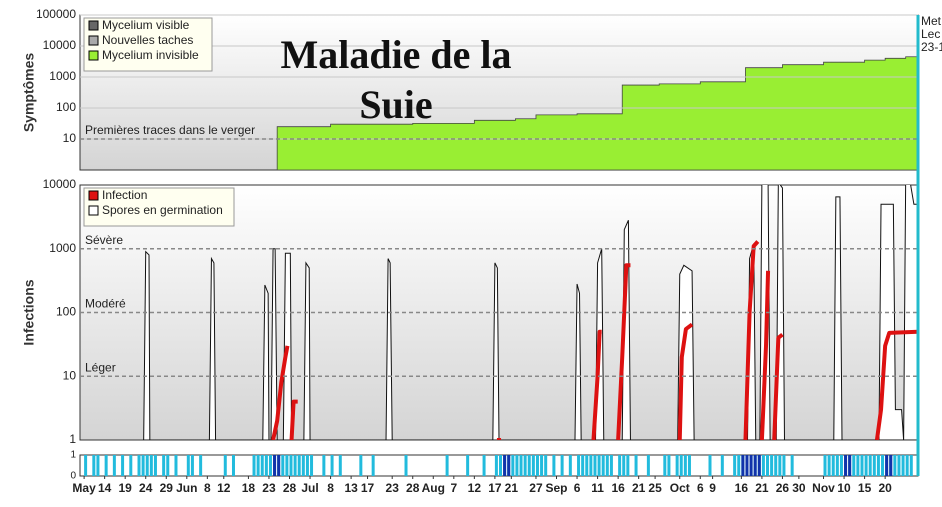 Image resolution: width=942 pixels, height=507 pixels. I want to click on x-tick-label: 20, so click(885, 488).